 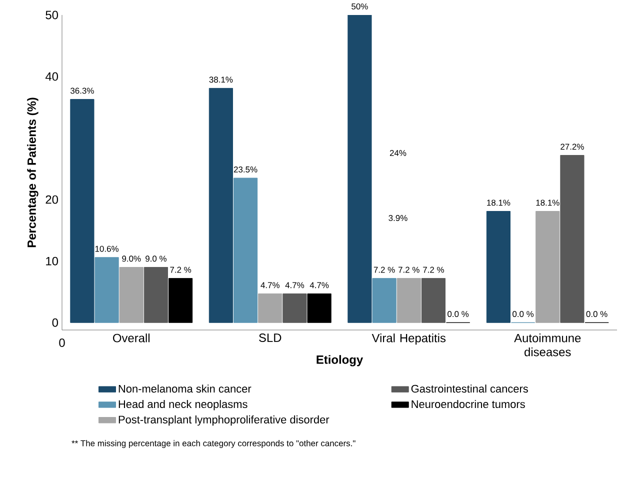 What do you see at coordinates (398, 218) in the screenshot?
I see `annotation: 3.9%` at bounding box center [398, 218].